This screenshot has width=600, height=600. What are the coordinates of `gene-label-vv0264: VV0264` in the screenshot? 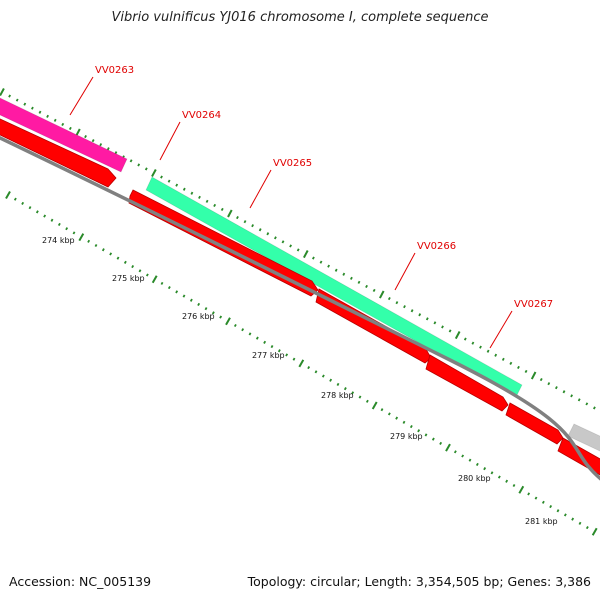 It's located at (201, 115).